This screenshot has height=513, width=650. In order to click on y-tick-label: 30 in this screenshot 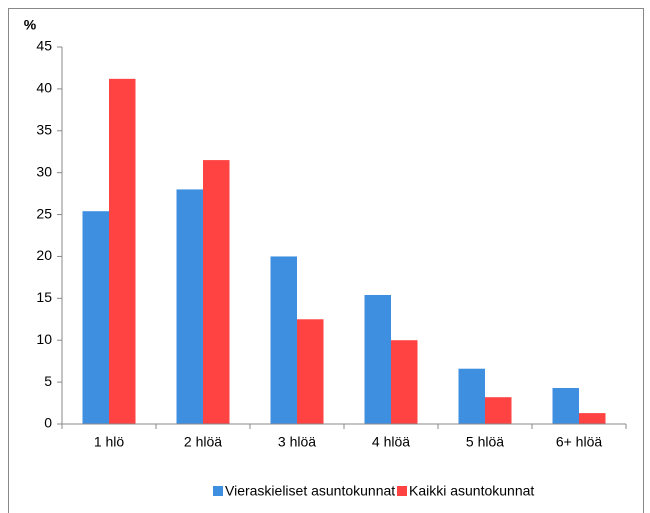, I will do `click(44, 171)`.